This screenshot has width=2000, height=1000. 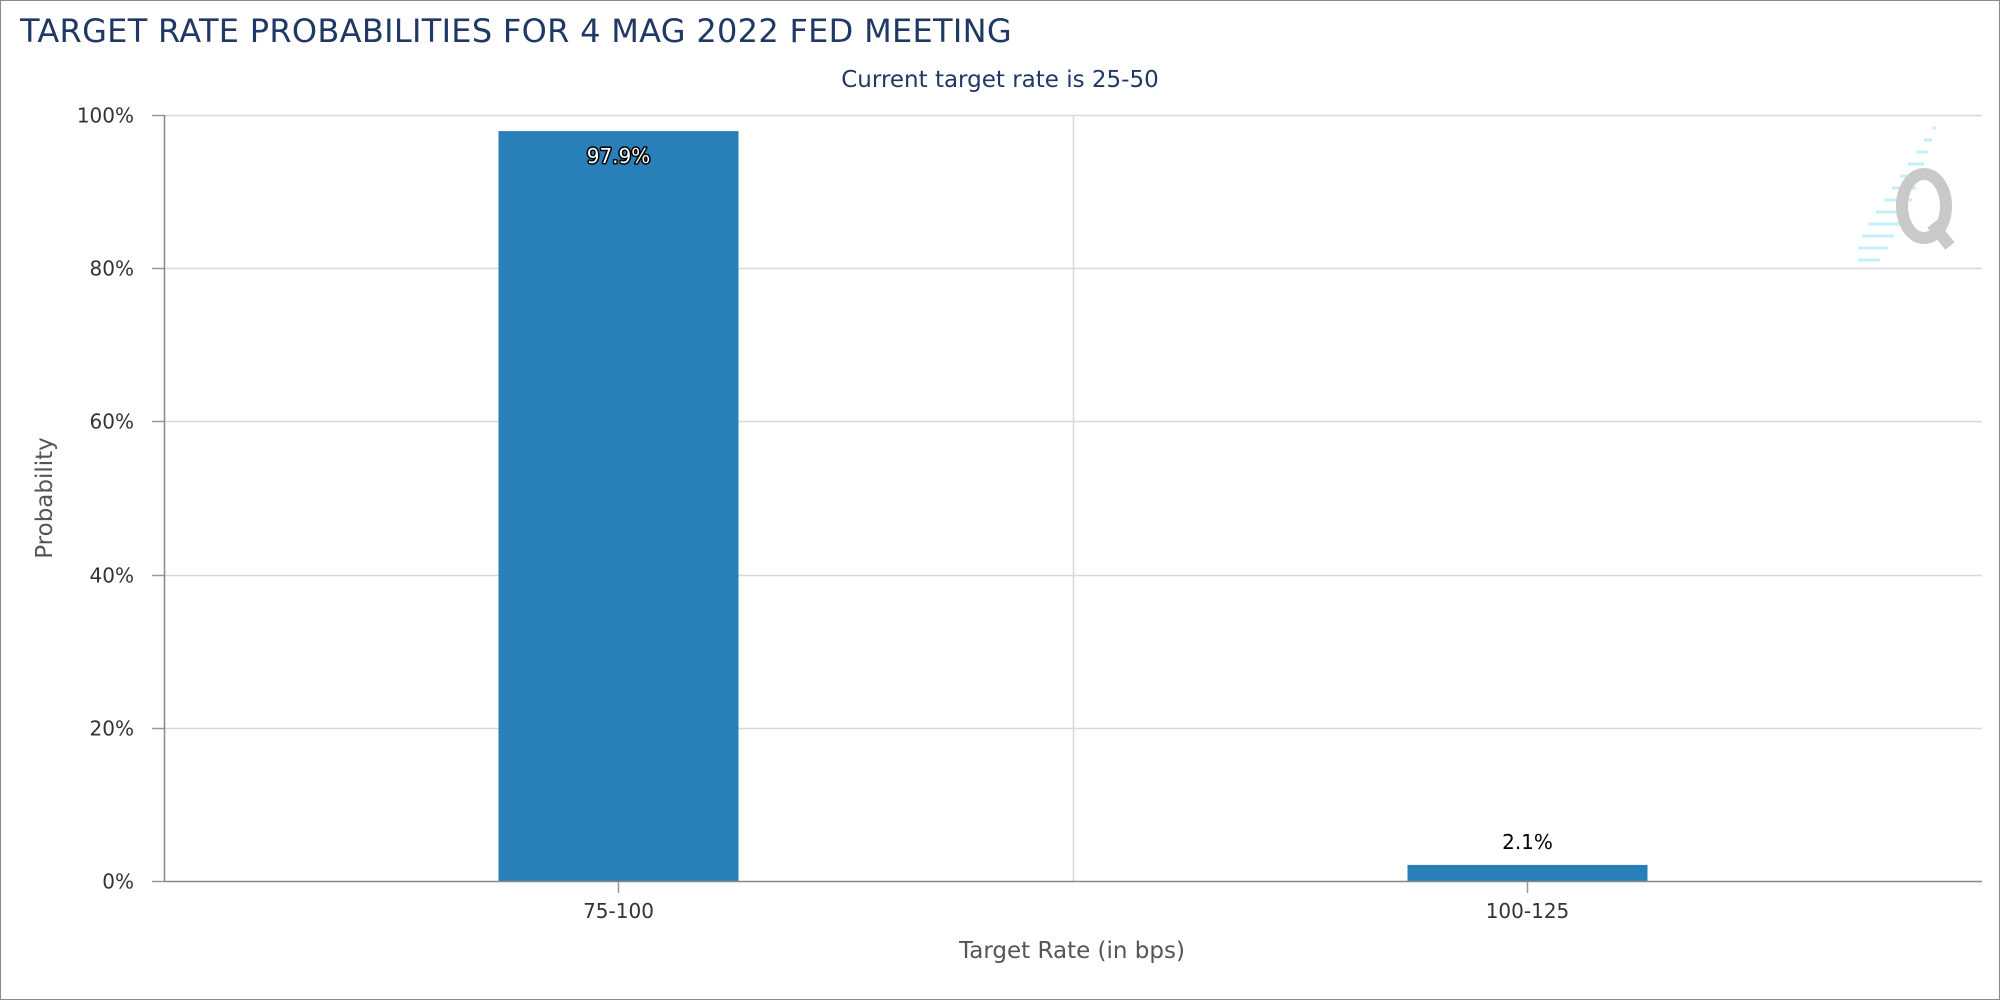 I want to click on x-tick-label: 100-125, so click(x=1528, y=911).